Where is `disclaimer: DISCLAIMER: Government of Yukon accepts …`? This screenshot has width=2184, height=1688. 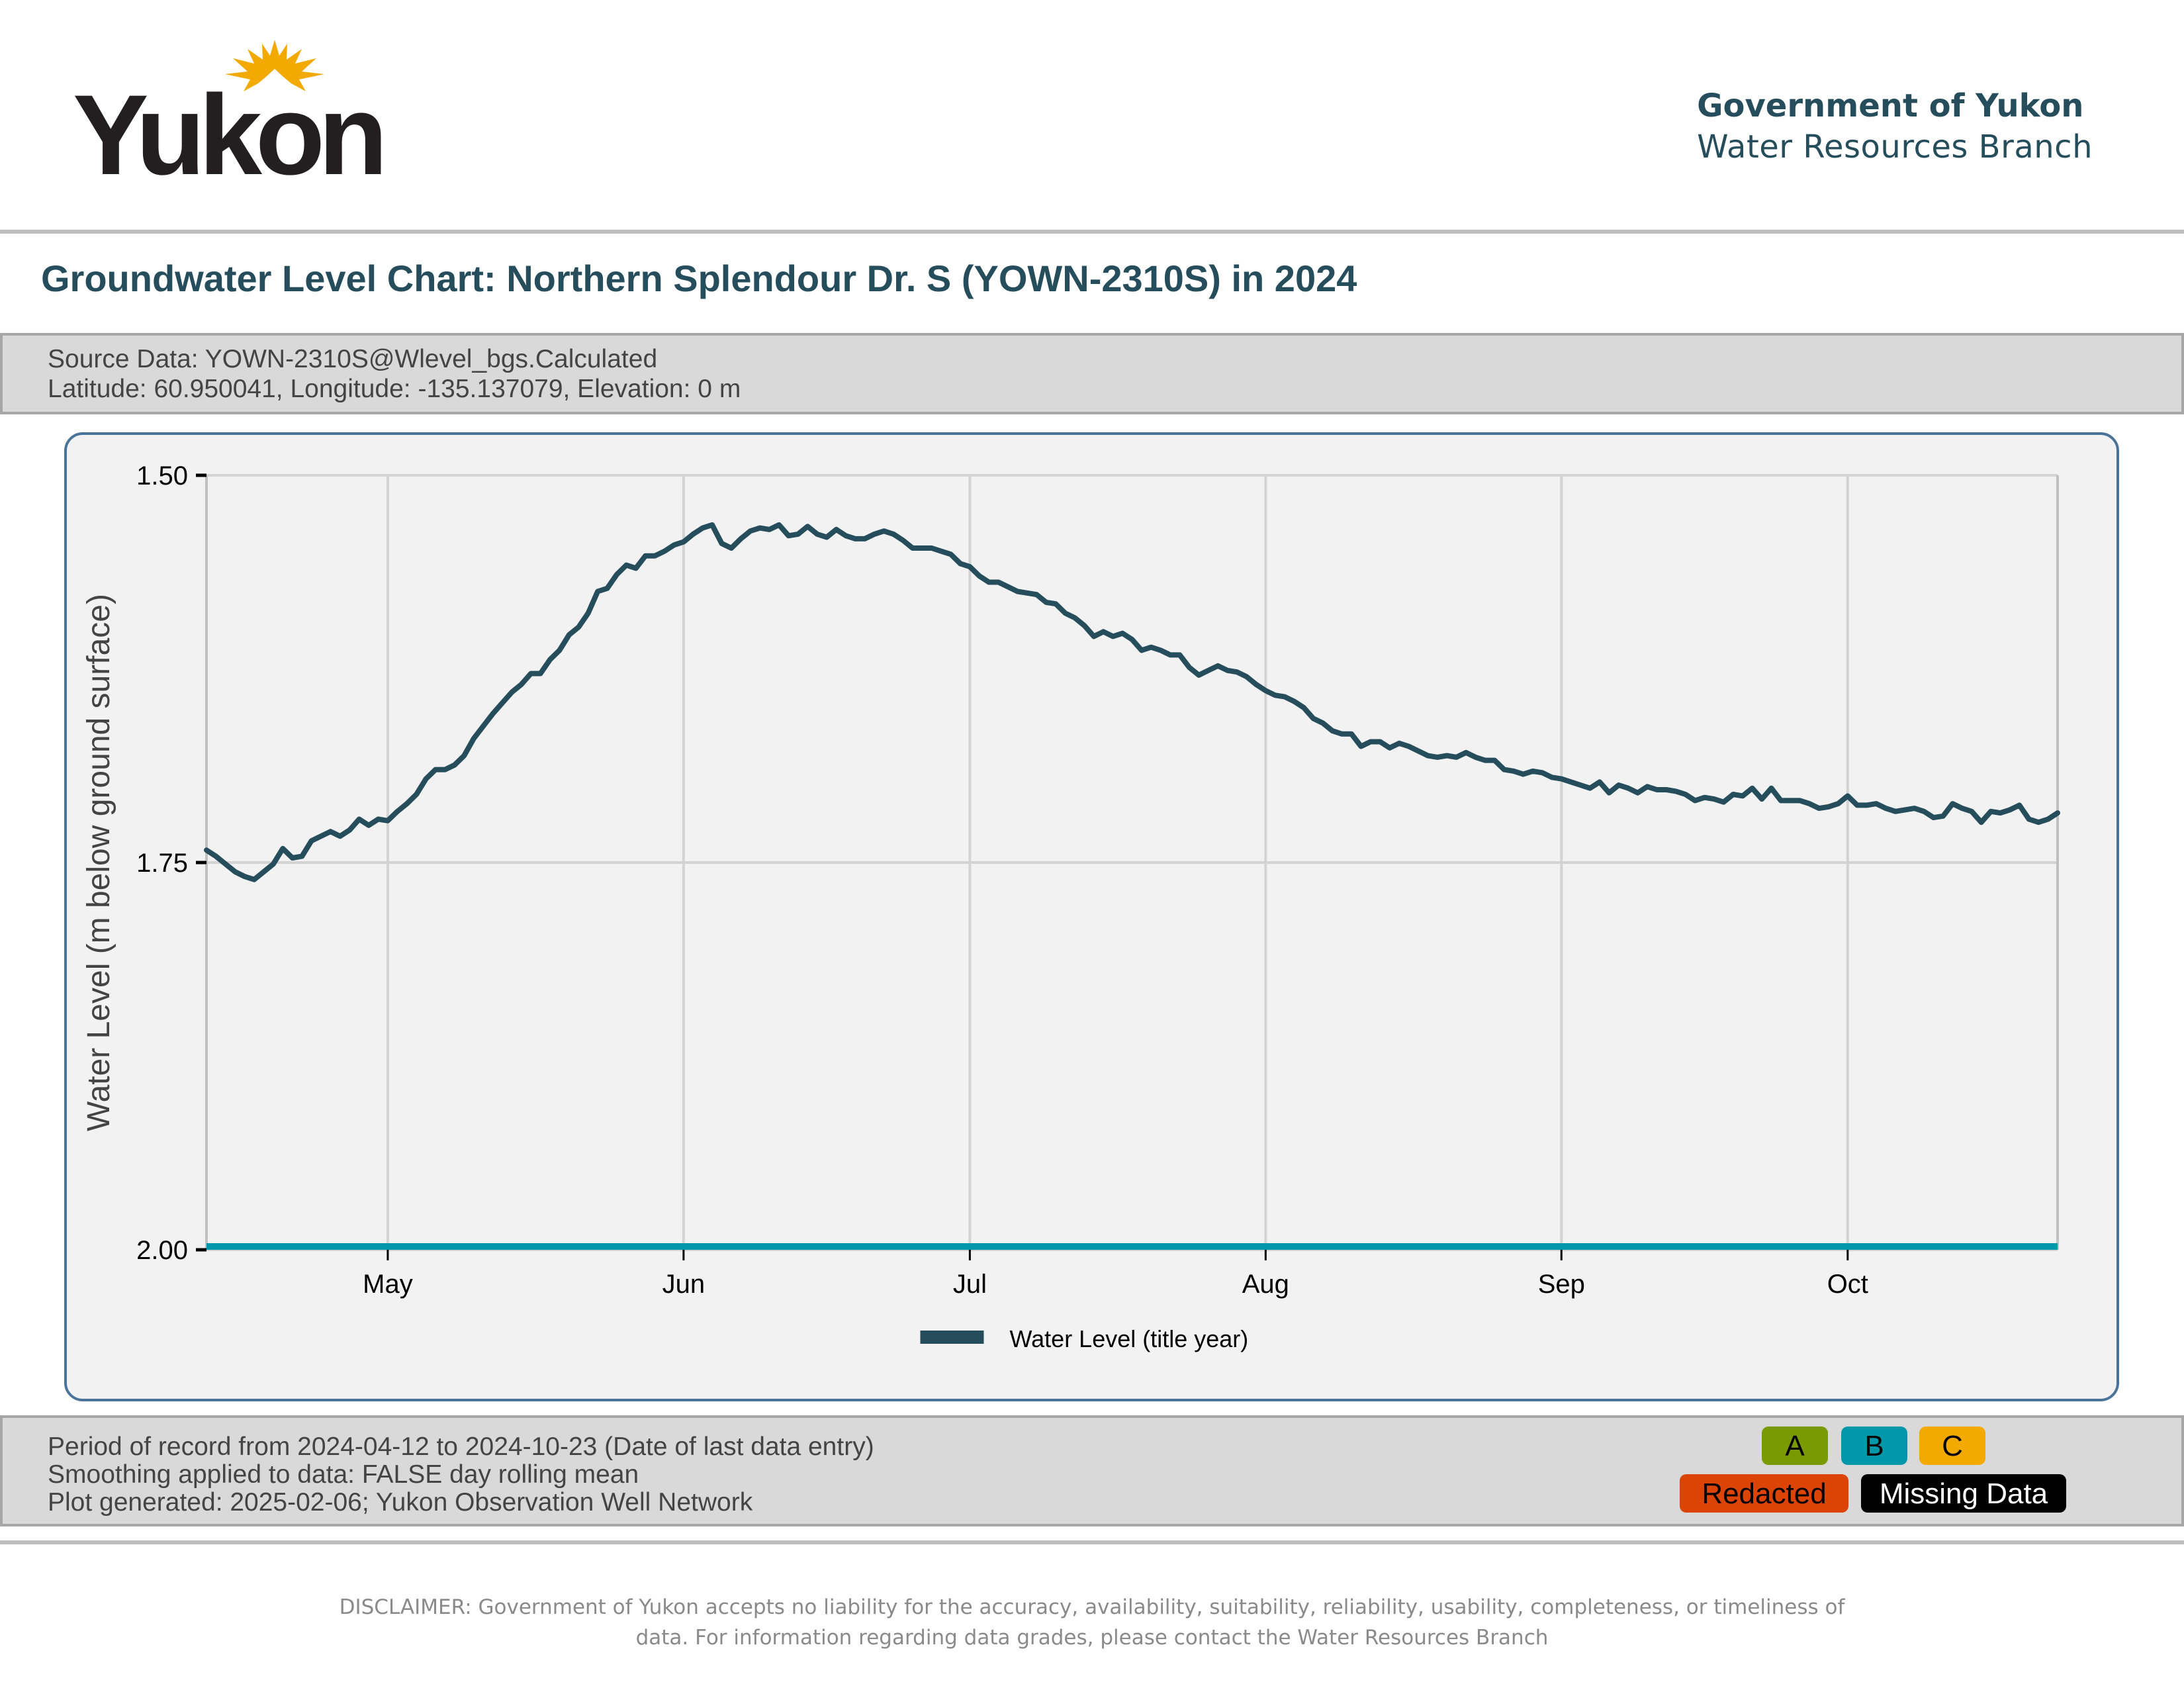 disclaimer: DISCLAIMER: Government of Yukon accepts … is located at coordinates (1092, 1622).